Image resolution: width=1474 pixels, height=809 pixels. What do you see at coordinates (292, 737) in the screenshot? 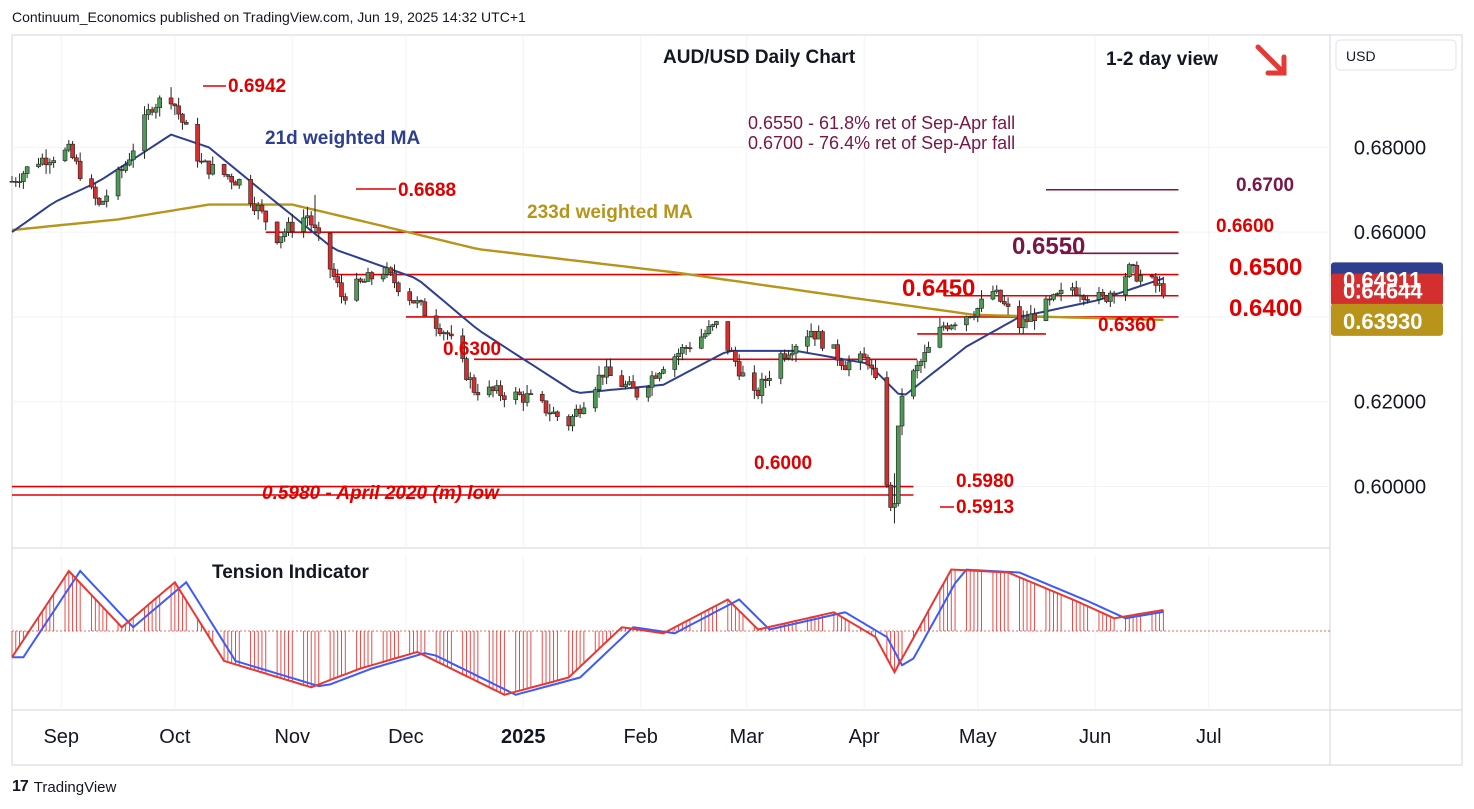
I see `x-tick-label: Nov` at bounding box center [292, 737].